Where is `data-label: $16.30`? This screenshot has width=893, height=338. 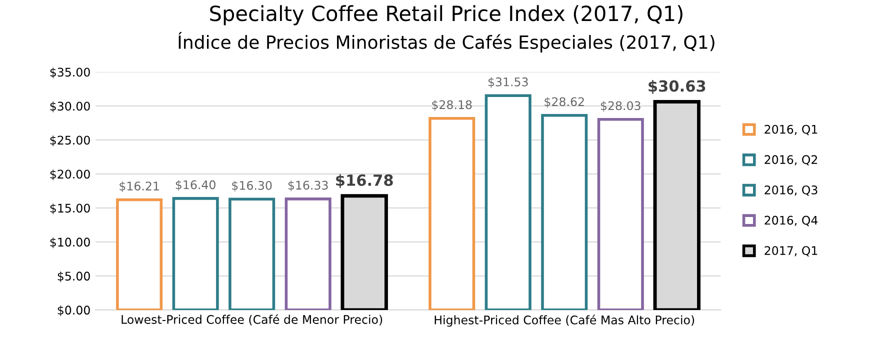
data-label: $16.30 is located at coordinates (252, 186).